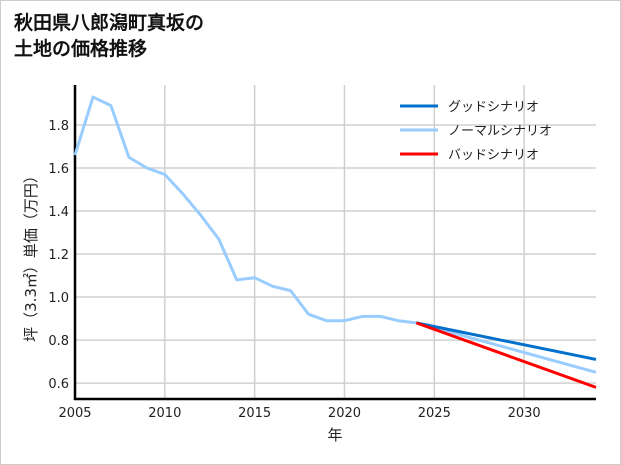 The height and width of the screenshot is (465, 621). What do you see at coordinates (109, 23) in the screenshot?
I see `title-line-1: 秋田県八郎潟町真坂の` at bounding box center [109, 23].